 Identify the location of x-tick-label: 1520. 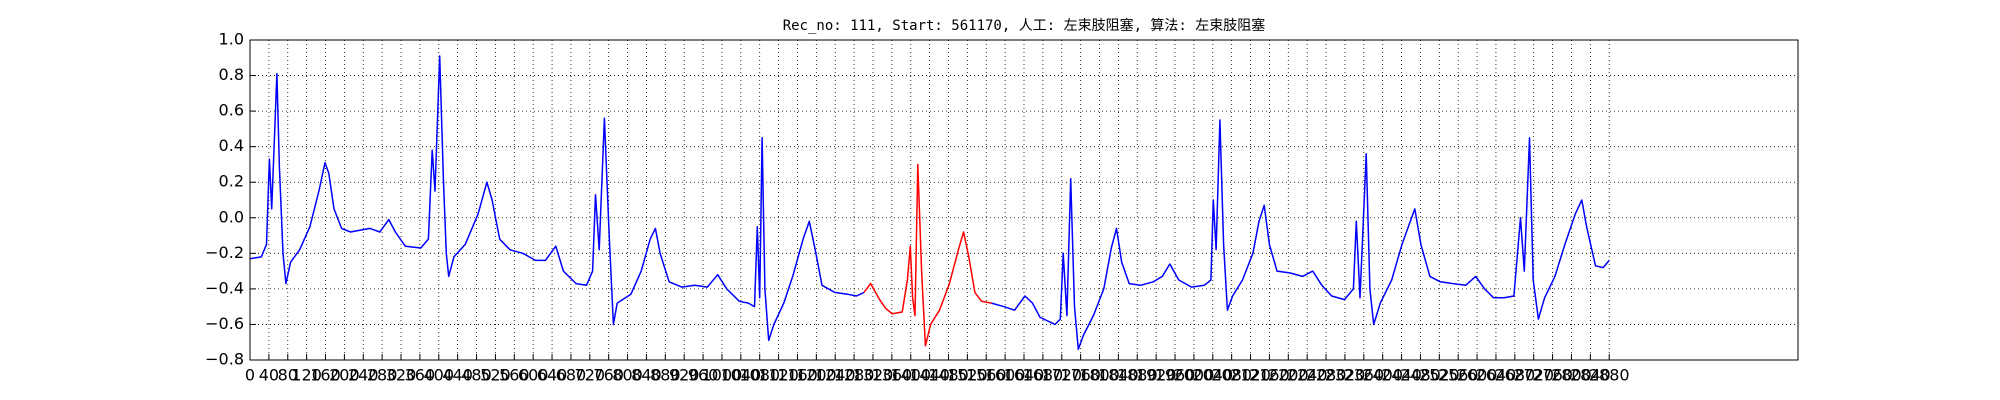
(967, 375).